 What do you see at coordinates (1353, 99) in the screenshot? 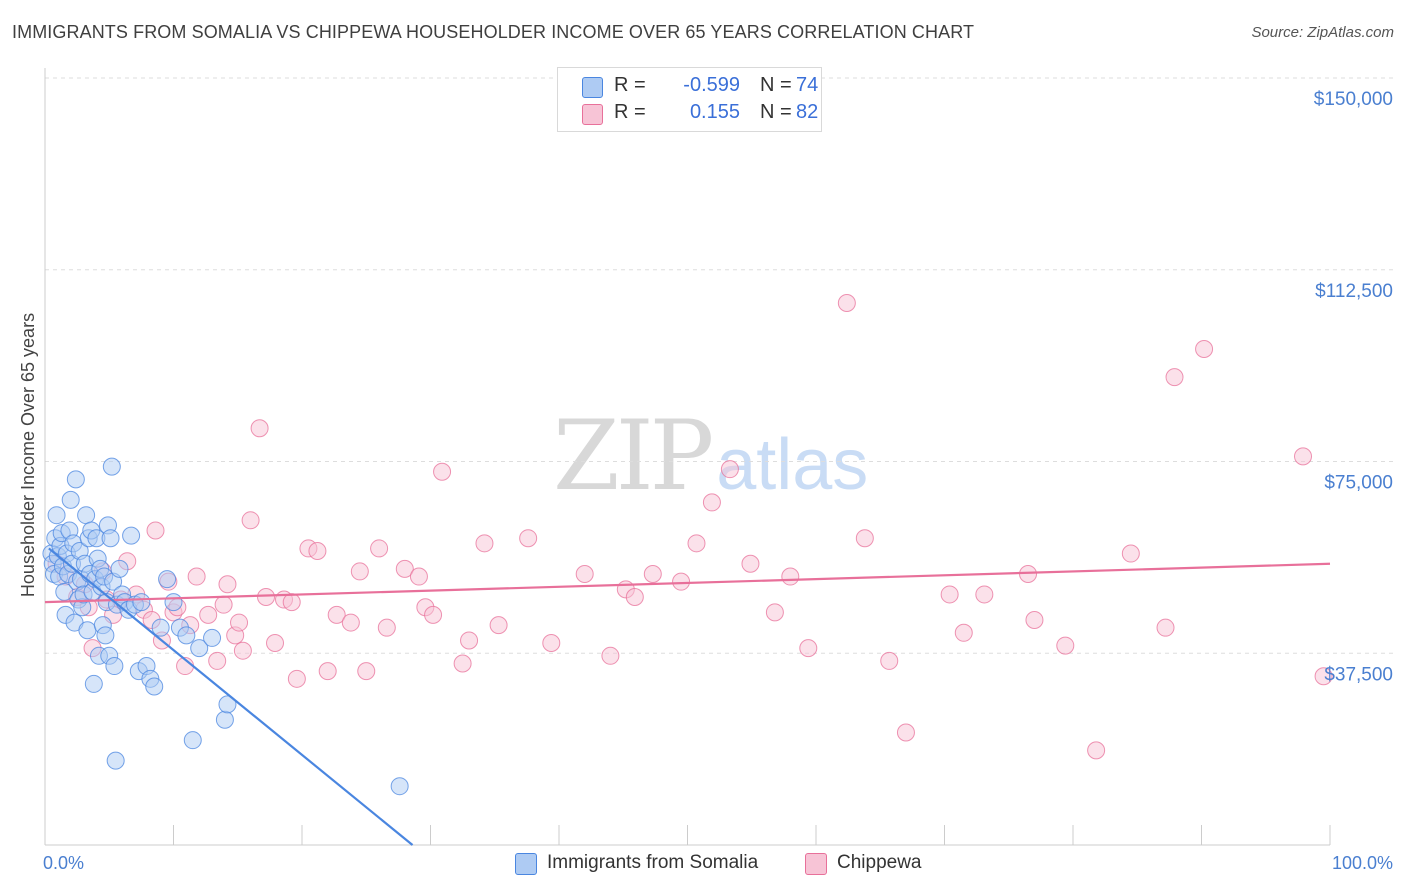
I see `y-tick-label: $150,000` at bounding box center [1353, 99].